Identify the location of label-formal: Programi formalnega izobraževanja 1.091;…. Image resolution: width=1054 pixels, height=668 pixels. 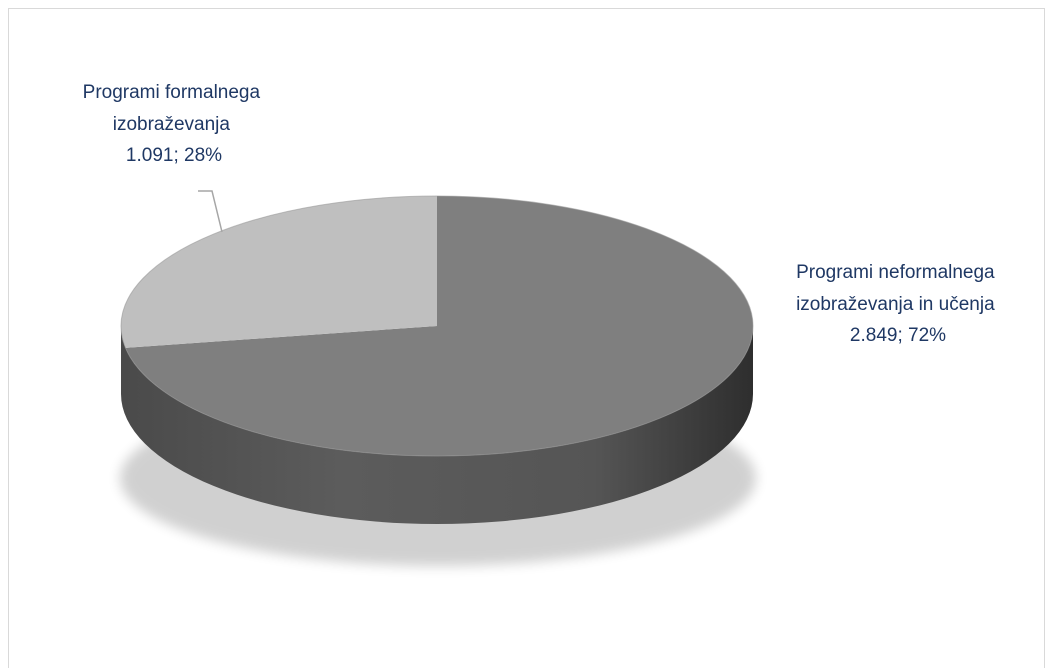
(174, 124).